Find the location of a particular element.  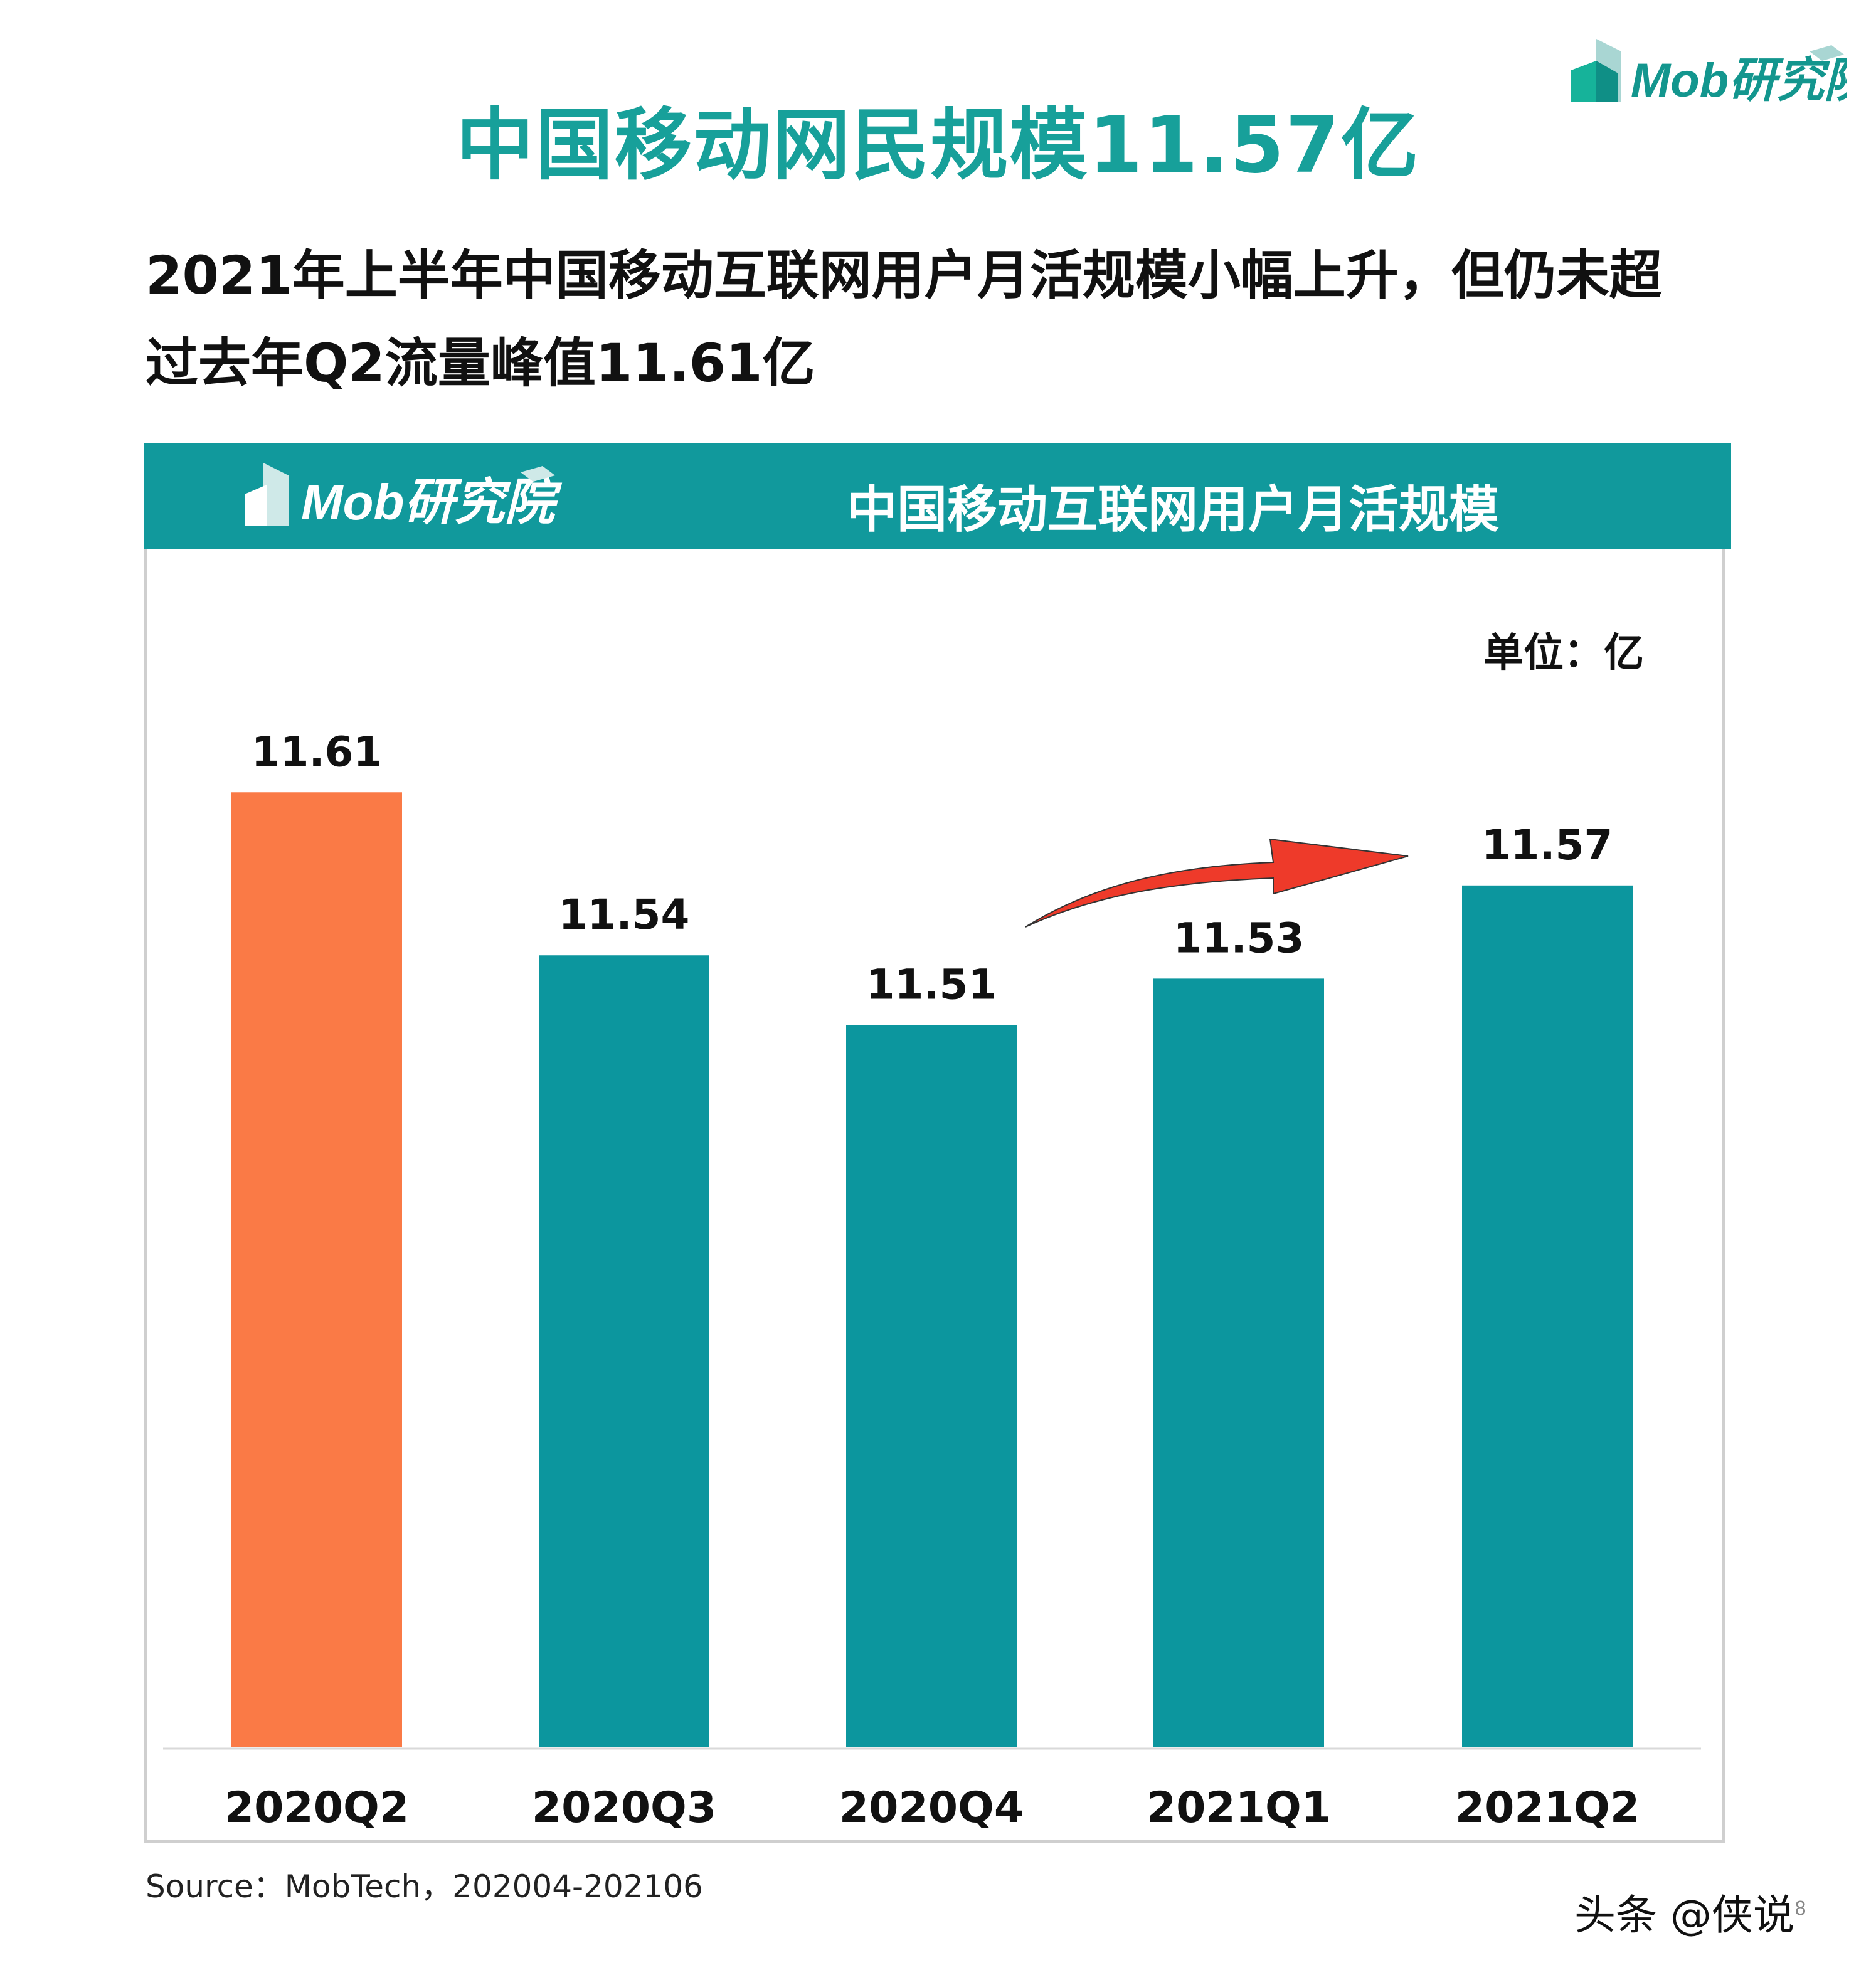

bar-2020Q3 is located at coordinates (624, 1351).